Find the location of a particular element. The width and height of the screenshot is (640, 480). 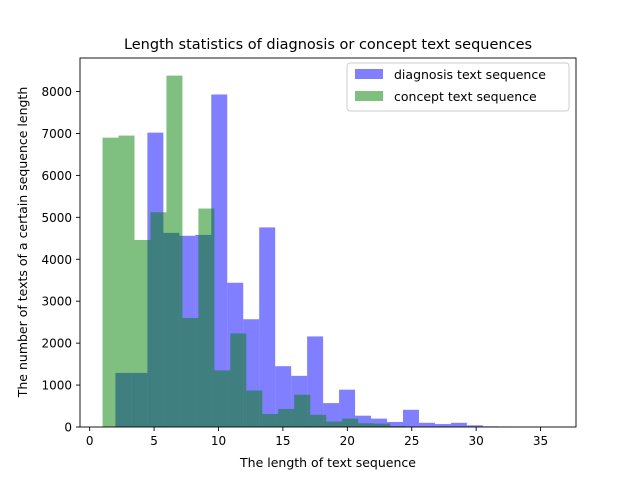

legend-label-concept: concept text sequence is located at coordinates (465, 96).